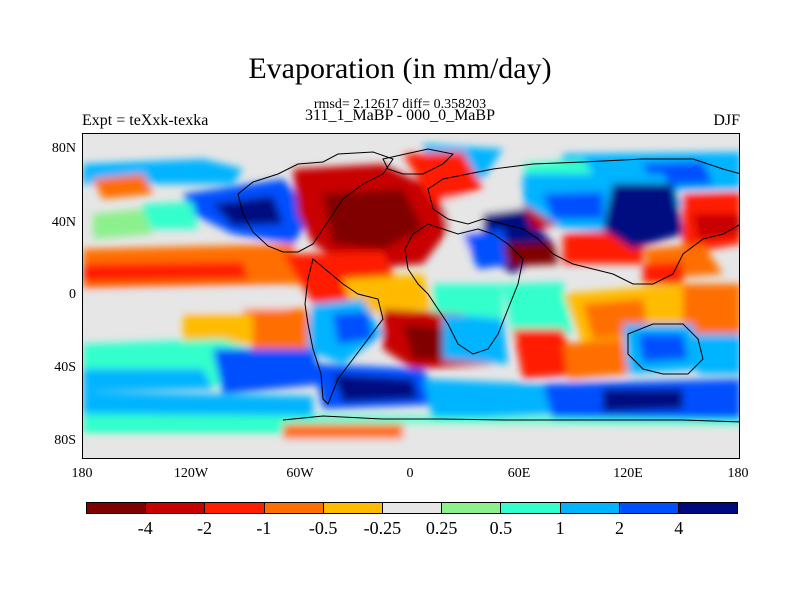 Image resolution: width=800 pixels, height=600 pixels. What do you see at coordinates (145, 120) in the screenshot?
I see `experiment-label: Expt = teXxk-texka` at bounding box center [145, 120].